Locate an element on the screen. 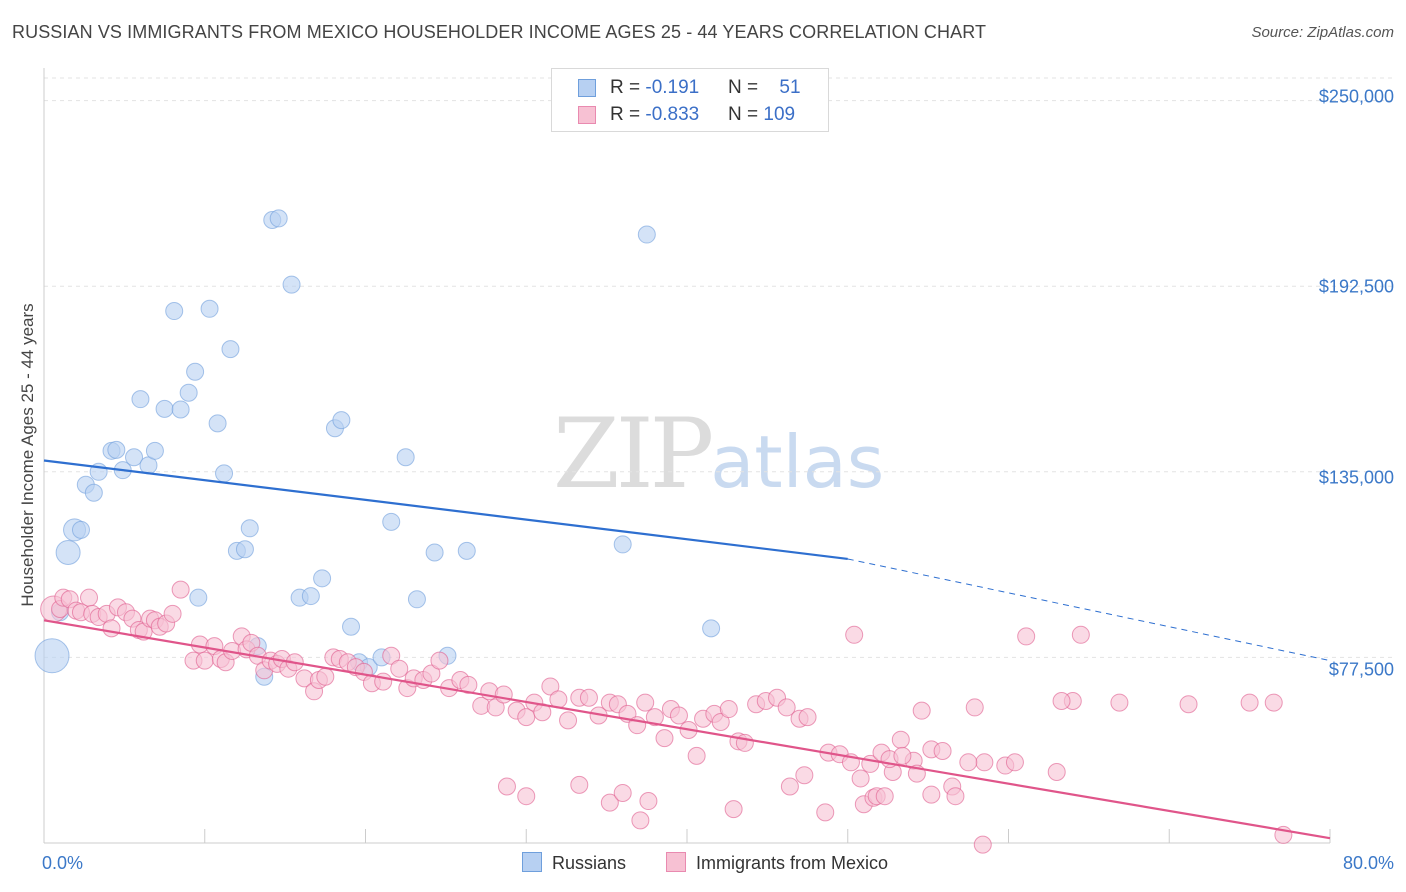 Image resolution: width=1406 pixels, height=892 pixels. bottom-legend-label: Russians is located at coordinates (589, 863).